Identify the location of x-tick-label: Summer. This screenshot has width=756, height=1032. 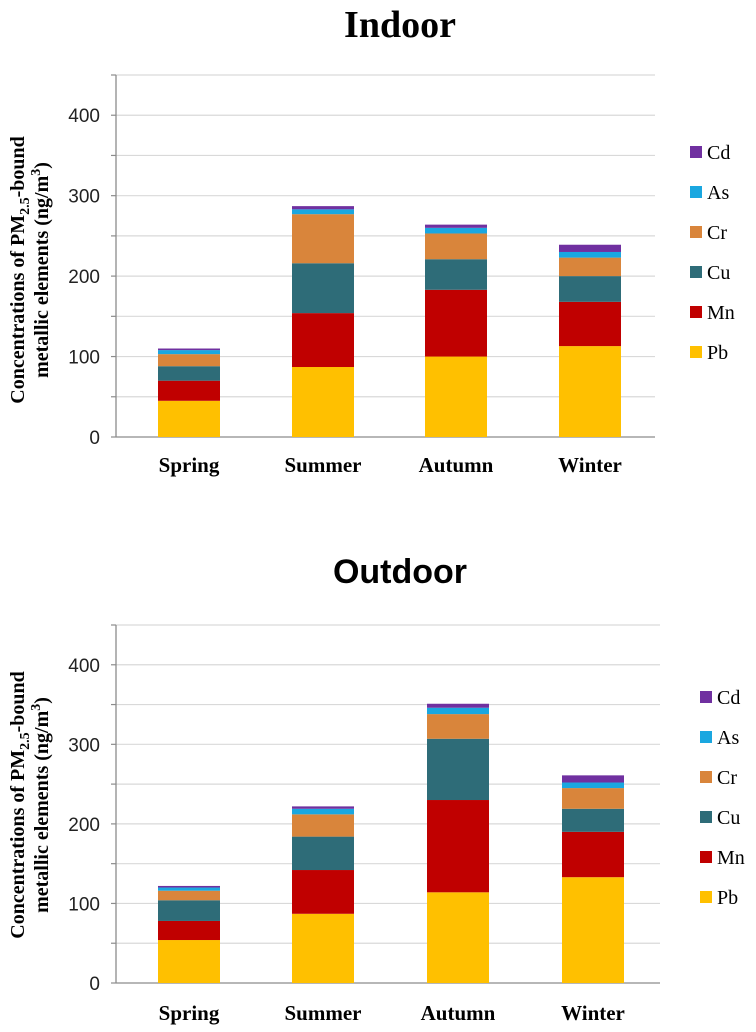
(323, 1013).